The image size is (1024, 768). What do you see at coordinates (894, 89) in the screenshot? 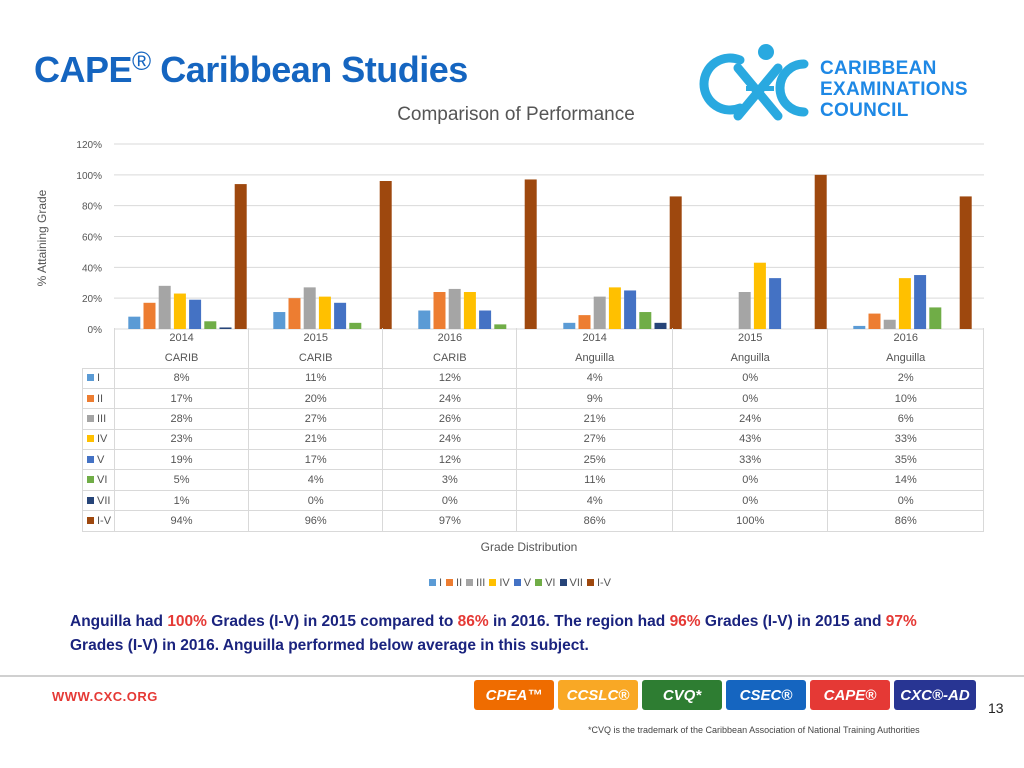
I see `logo-text: CARIBBEAN EXAMINATIONS COUNCIL` at bounding box center [894, 89].